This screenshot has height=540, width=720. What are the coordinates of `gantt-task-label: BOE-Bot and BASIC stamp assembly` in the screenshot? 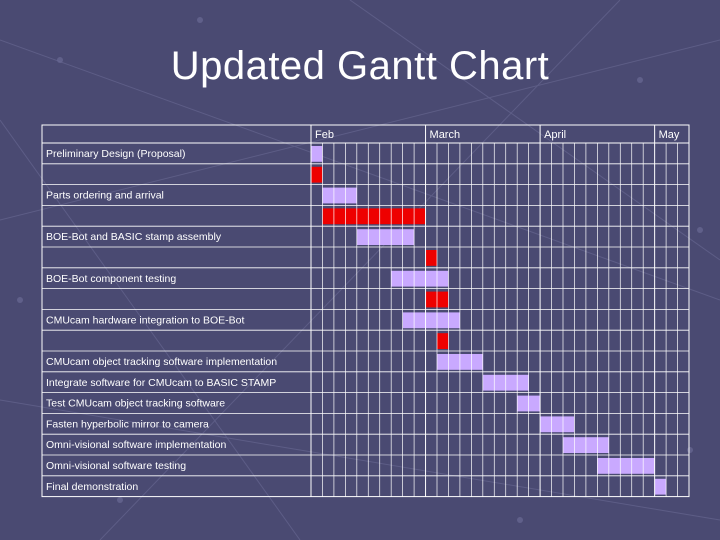 It's located at (134, 237).